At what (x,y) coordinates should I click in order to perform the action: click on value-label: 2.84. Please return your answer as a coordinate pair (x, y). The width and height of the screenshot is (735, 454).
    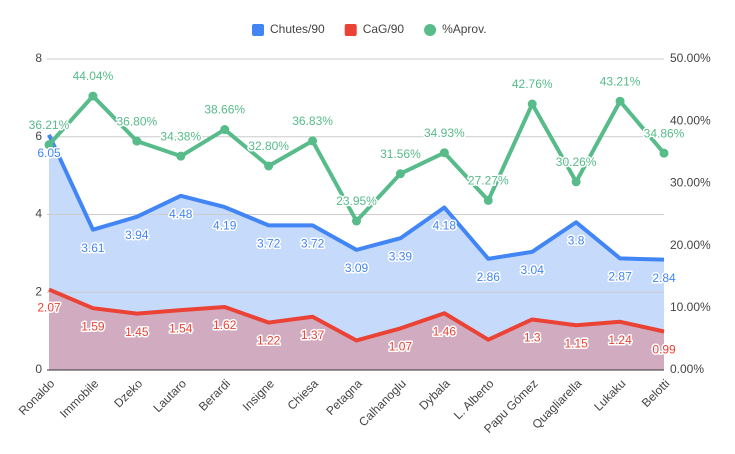
    Looking at the image, I should click on (664, 278).